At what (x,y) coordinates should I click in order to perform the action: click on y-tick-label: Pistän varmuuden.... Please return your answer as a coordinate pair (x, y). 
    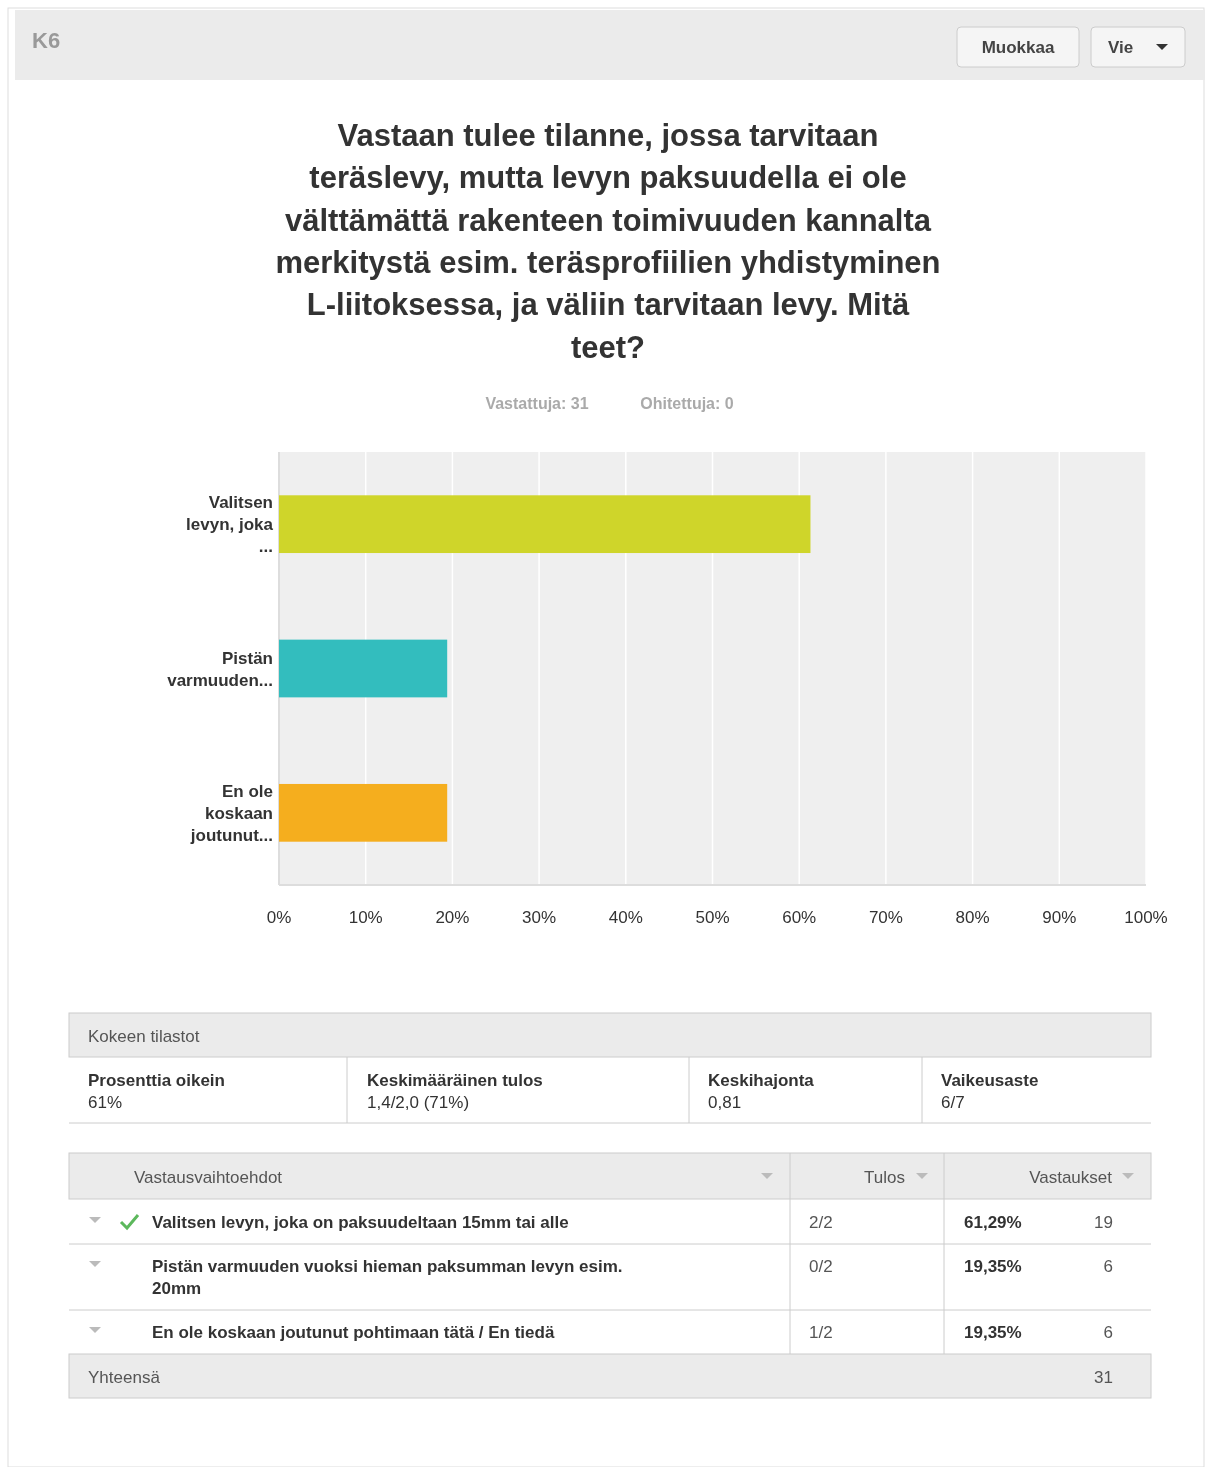
    Looking at the image, I should click on (220, 669).